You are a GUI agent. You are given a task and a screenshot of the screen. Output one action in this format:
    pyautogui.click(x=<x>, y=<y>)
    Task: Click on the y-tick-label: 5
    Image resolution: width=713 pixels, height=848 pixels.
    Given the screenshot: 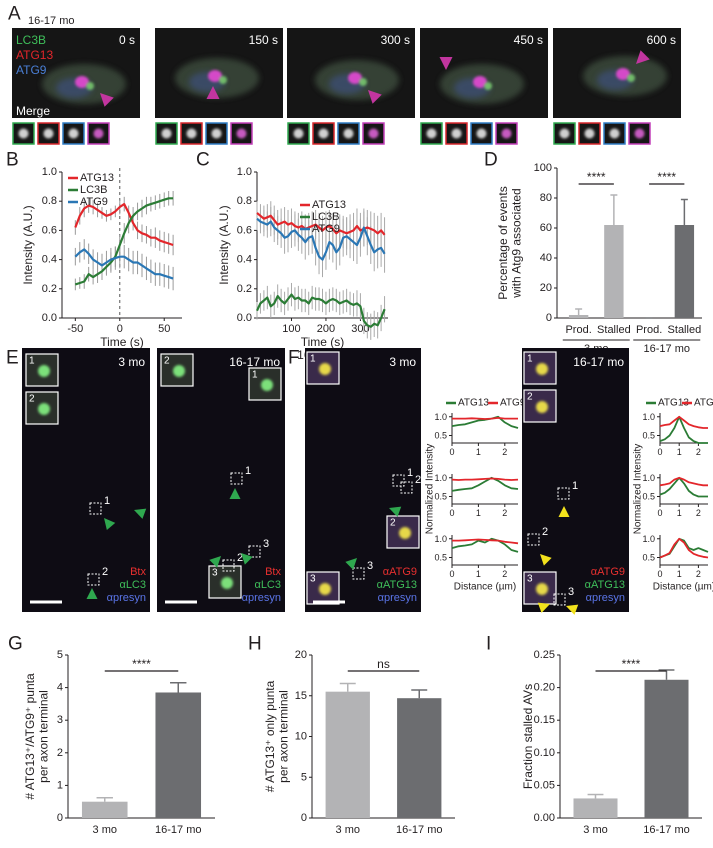 What is the action you would take?
    pyautogui.click(x=60, y=655)
    